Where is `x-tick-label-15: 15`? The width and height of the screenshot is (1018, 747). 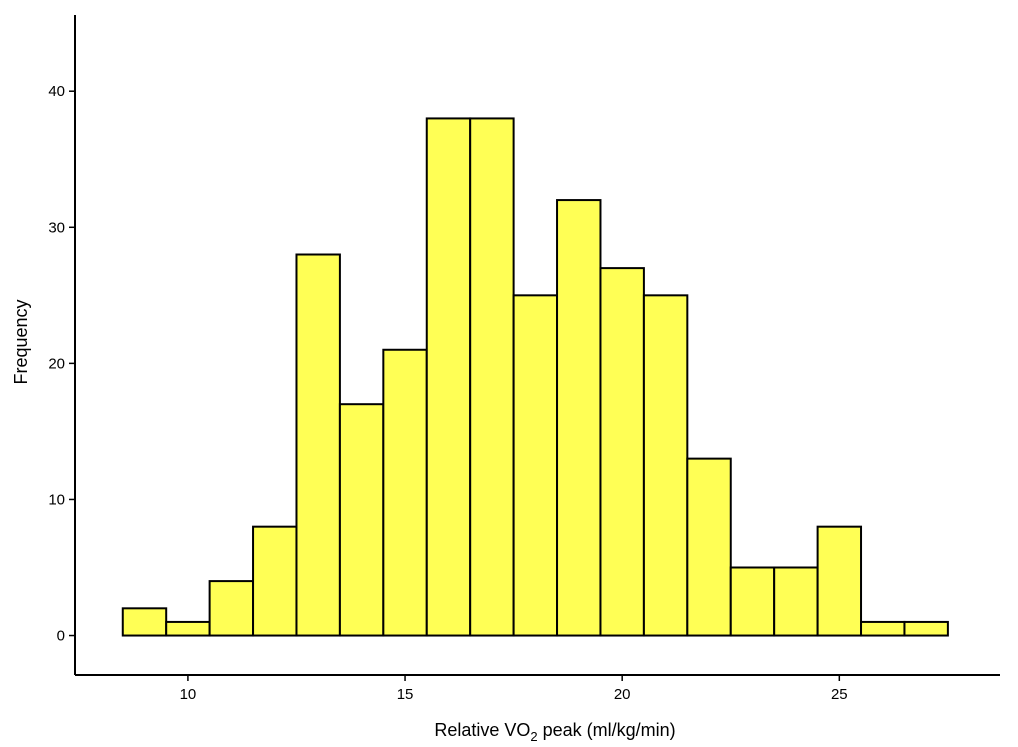
x-tick-label-15: 15 is located at coordinates (405, 694).